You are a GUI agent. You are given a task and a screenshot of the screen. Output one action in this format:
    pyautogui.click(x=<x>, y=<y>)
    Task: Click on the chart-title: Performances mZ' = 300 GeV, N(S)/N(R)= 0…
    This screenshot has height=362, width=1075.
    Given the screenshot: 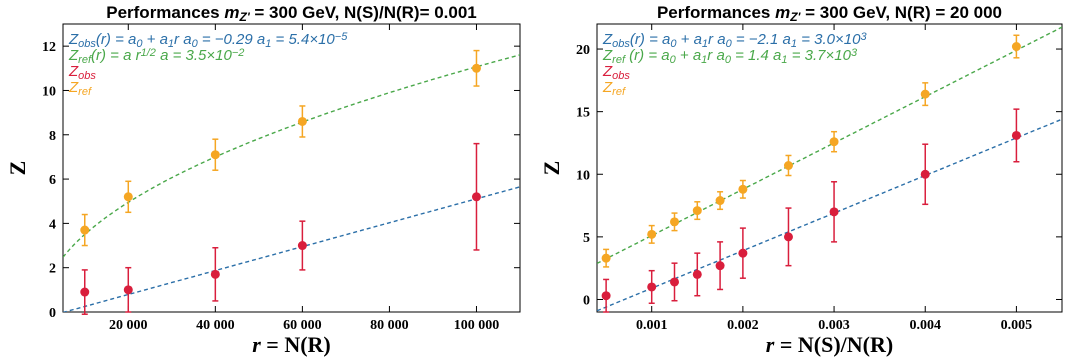 What is the action you would take?
    pyautogui.click(x=291, y=13)
    